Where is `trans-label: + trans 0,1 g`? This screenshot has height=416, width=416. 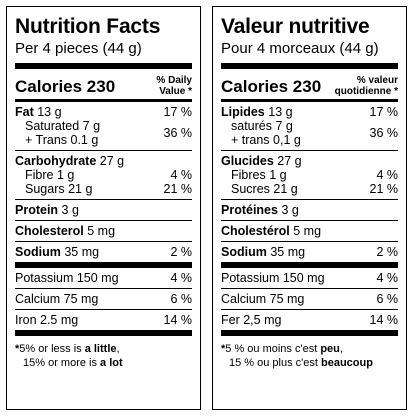 trans-label: + trans 0,1 g is located at coordinates (266, 140).